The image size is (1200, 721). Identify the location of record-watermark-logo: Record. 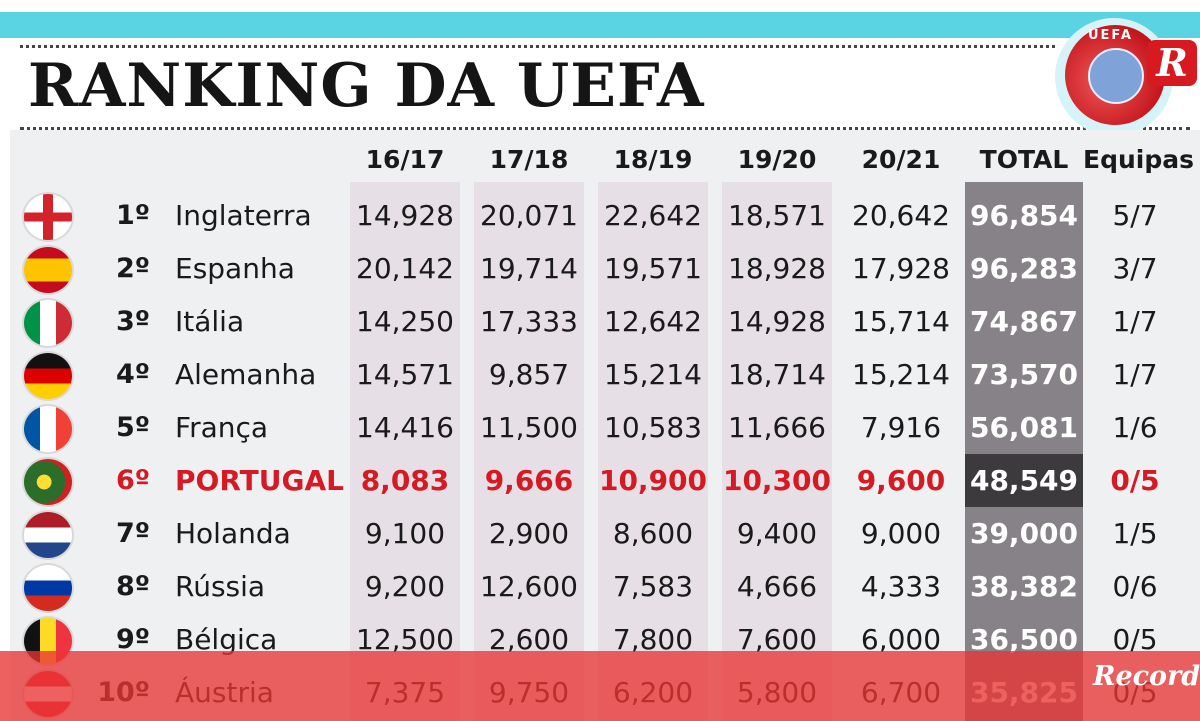
(1146, 676).